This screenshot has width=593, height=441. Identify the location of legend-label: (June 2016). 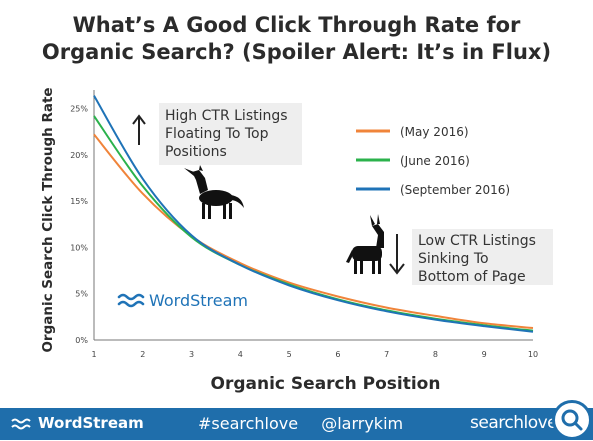
(435, 161).